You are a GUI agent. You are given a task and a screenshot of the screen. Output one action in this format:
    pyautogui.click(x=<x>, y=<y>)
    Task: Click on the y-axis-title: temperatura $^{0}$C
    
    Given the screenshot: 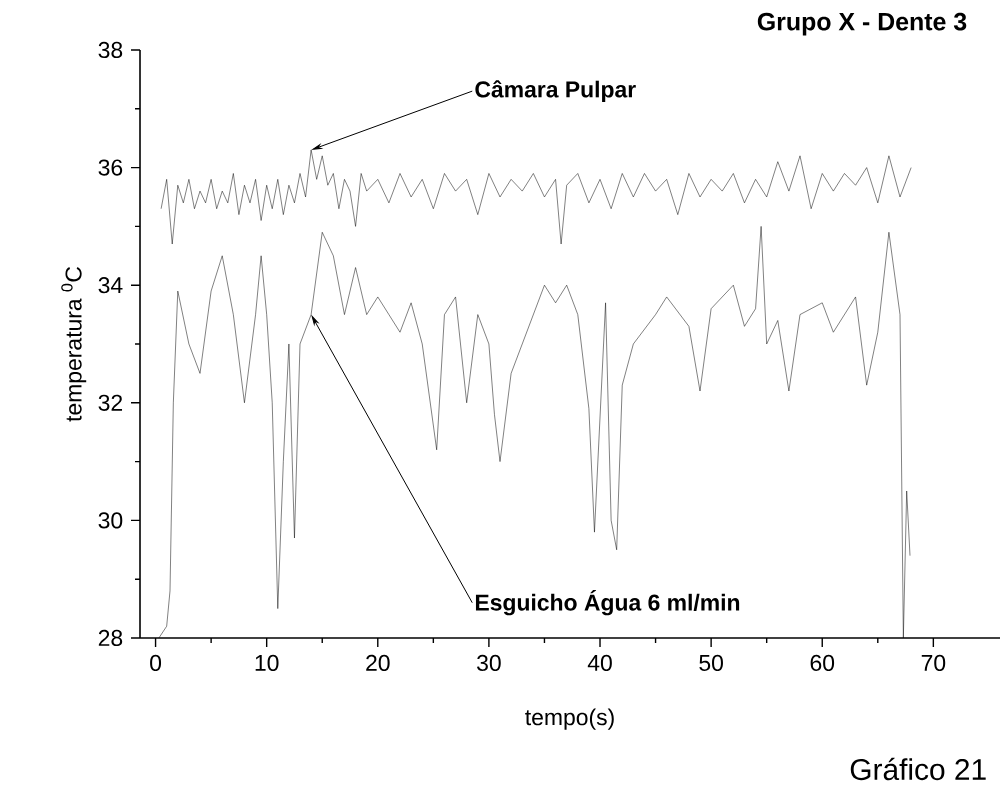 What is the action you would take?
    pyautogui.click(x=74, y=344)
    